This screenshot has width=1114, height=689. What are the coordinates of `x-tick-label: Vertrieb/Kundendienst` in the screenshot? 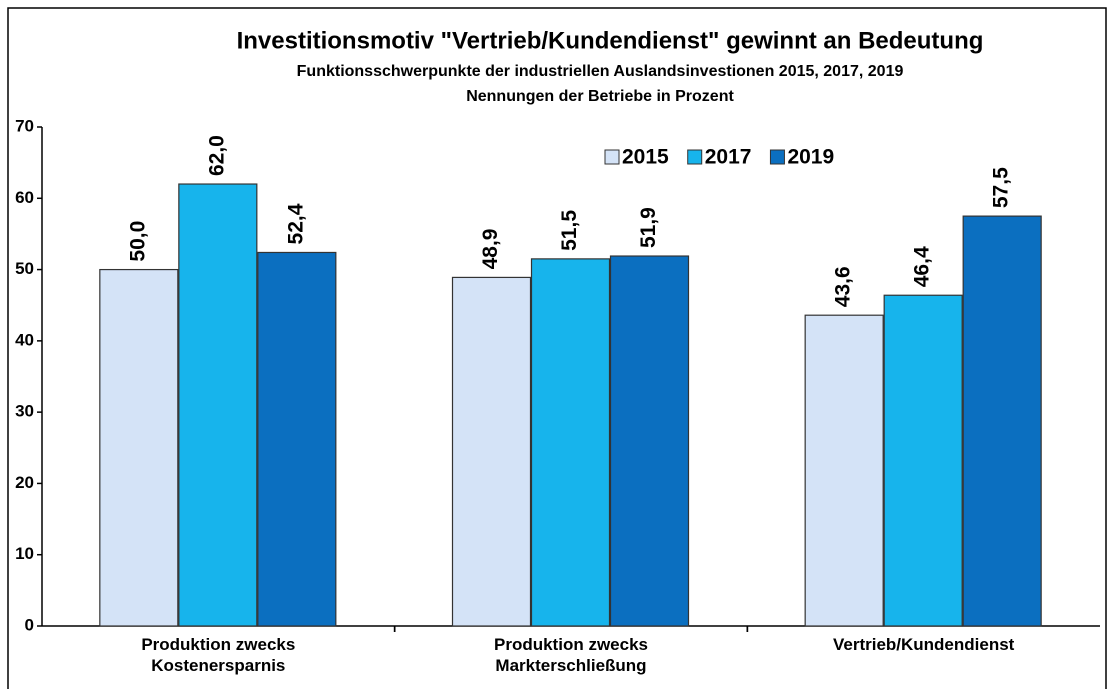 It's located at (923, 644).